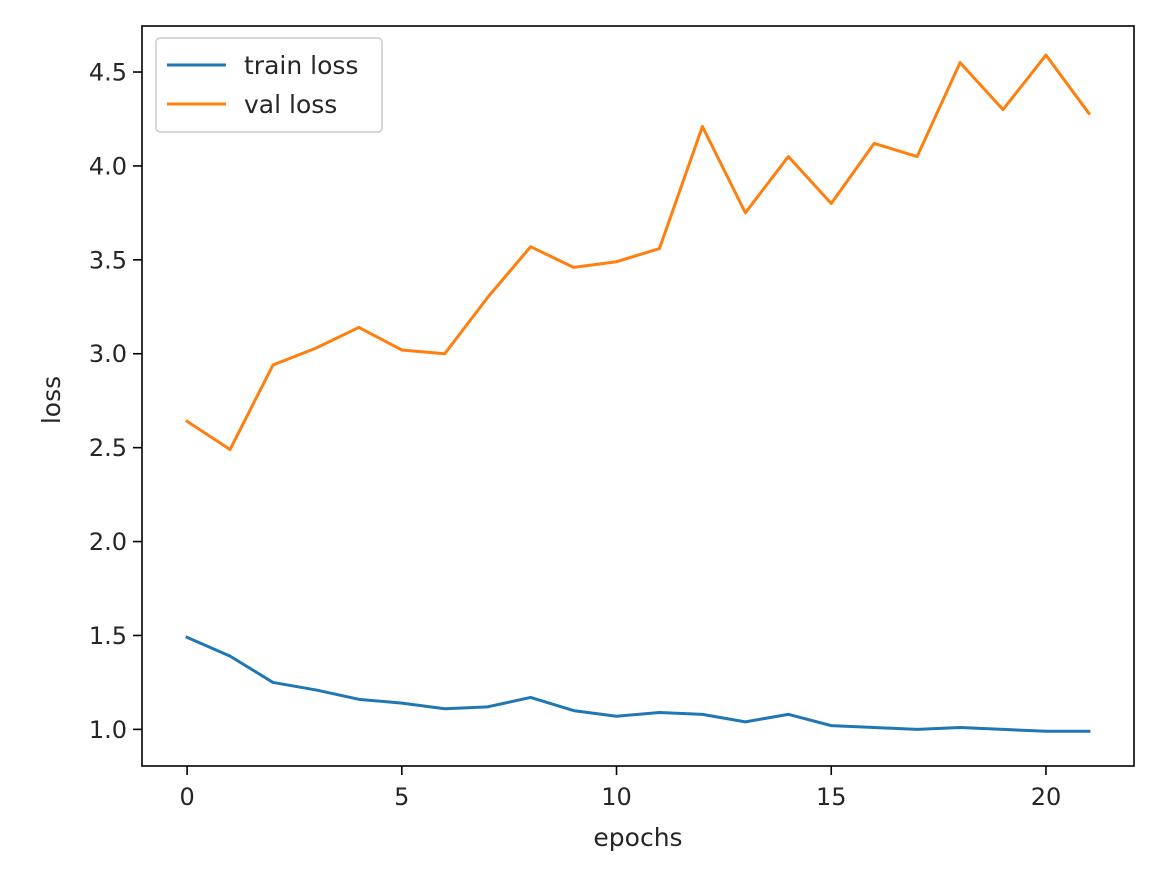 The width and height of the screenshot is (1168, 870). I want to click on legend: train loss val loss, so click(269, 85).